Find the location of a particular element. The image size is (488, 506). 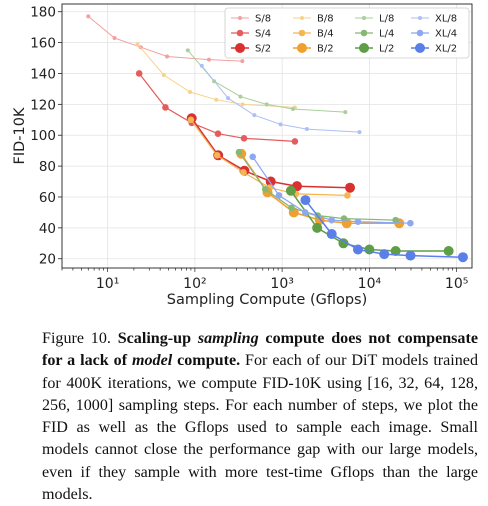

y-tick-label: 40 is located at coordinates (47, 229).